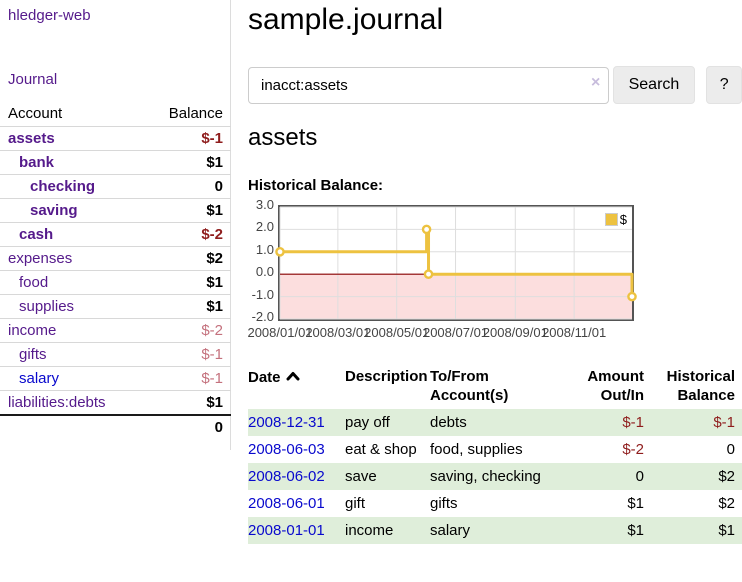  What do you see at coordinates (49, 15) in the screenshot?
I see `app-brand-link: hledger-web` at bounding box center [49, 15].